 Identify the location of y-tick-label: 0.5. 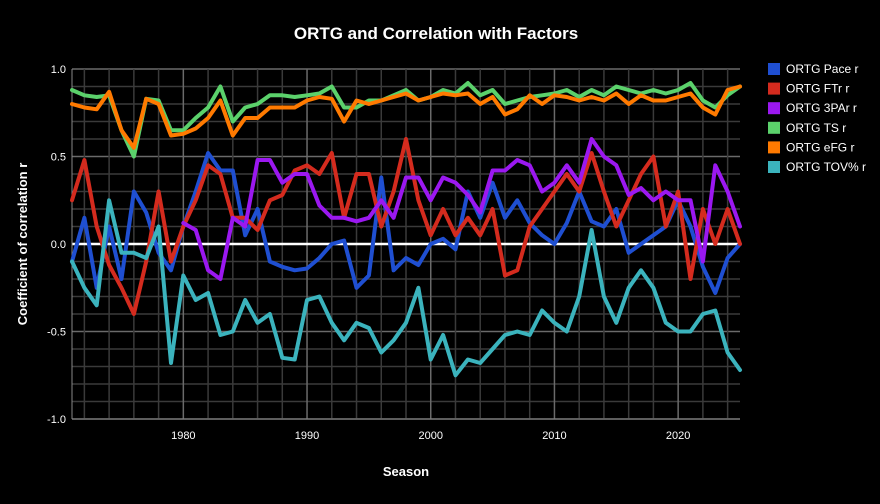
(58, 158).